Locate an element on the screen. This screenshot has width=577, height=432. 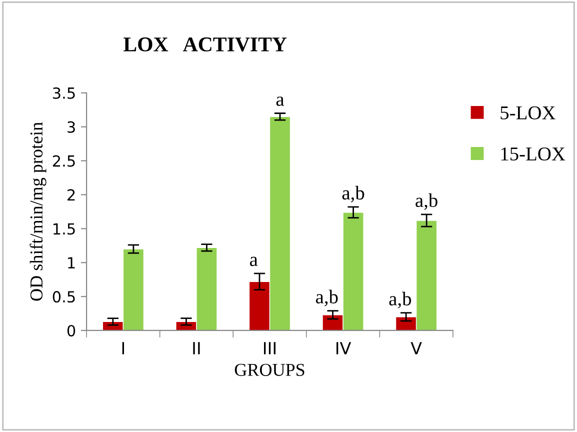
y-tick-label: 0 is located at coordinates (71, 330).